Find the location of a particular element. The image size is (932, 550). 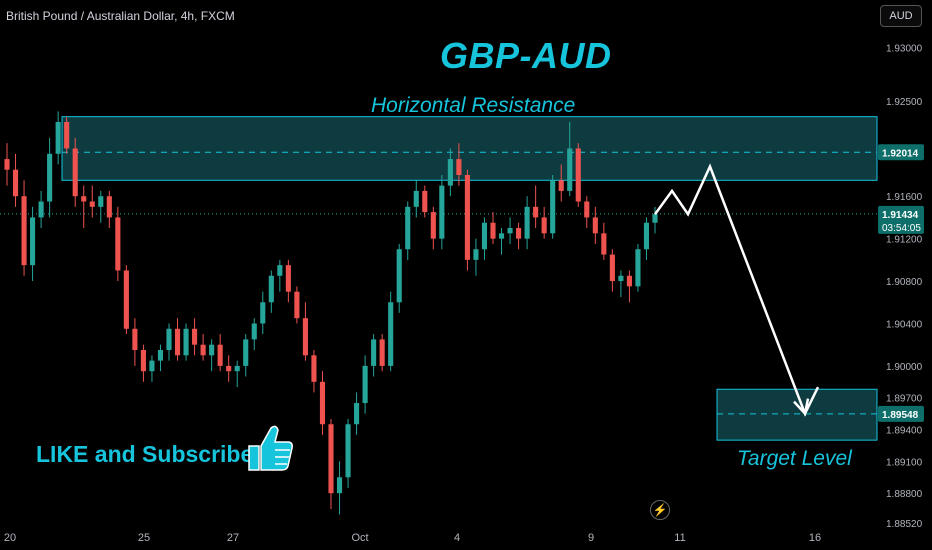

target-price-tag: 1.89548 is located at coordinates (901, 413).